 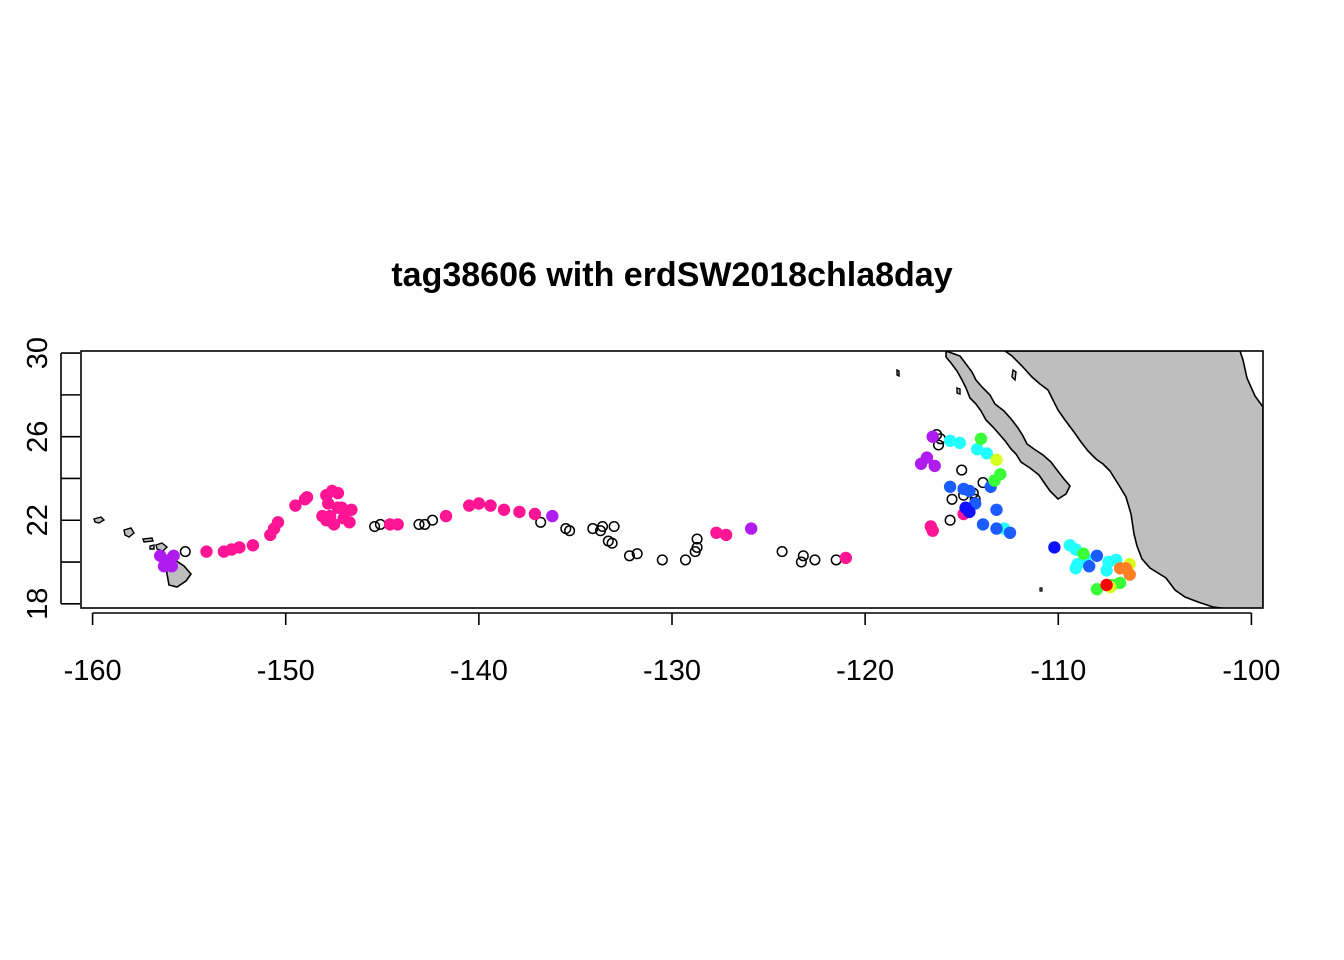 What do you see at coordinates (129, 532) in the screenshot?
I see `island-oahu` at bounding box center [129, 532].